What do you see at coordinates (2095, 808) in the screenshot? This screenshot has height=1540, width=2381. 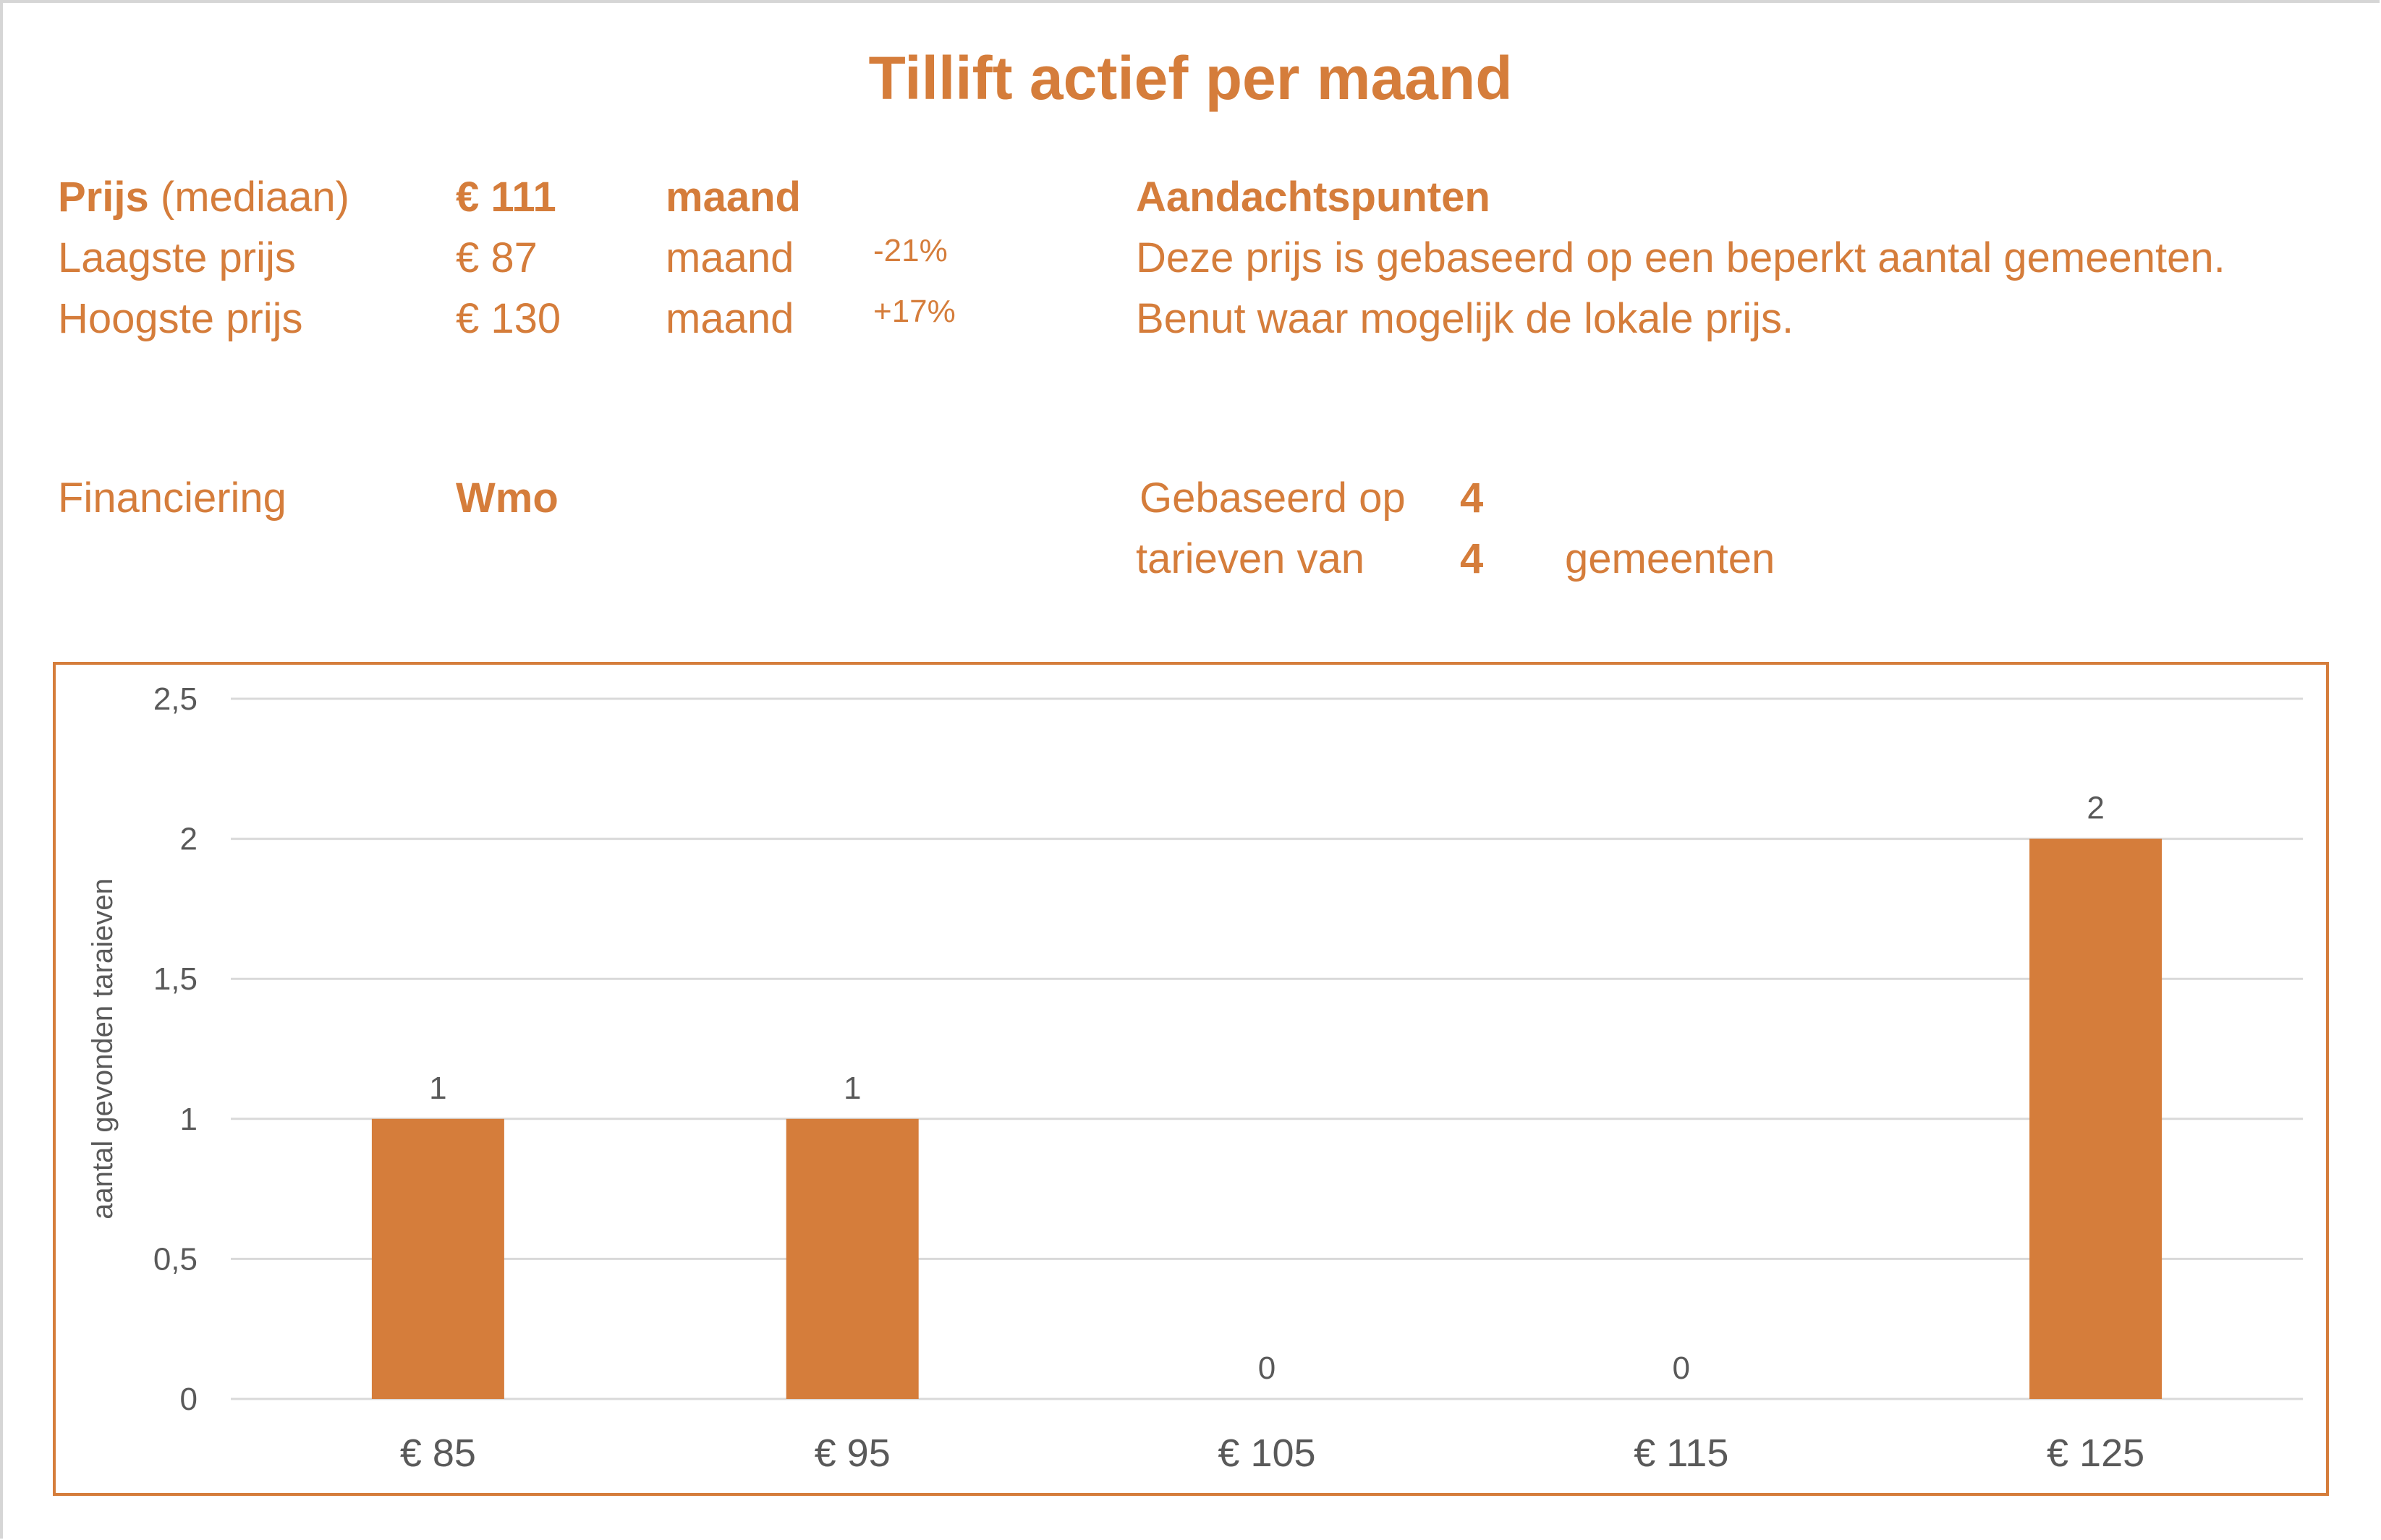 I see `data-label: 2` at bounding box center [2095, 808].